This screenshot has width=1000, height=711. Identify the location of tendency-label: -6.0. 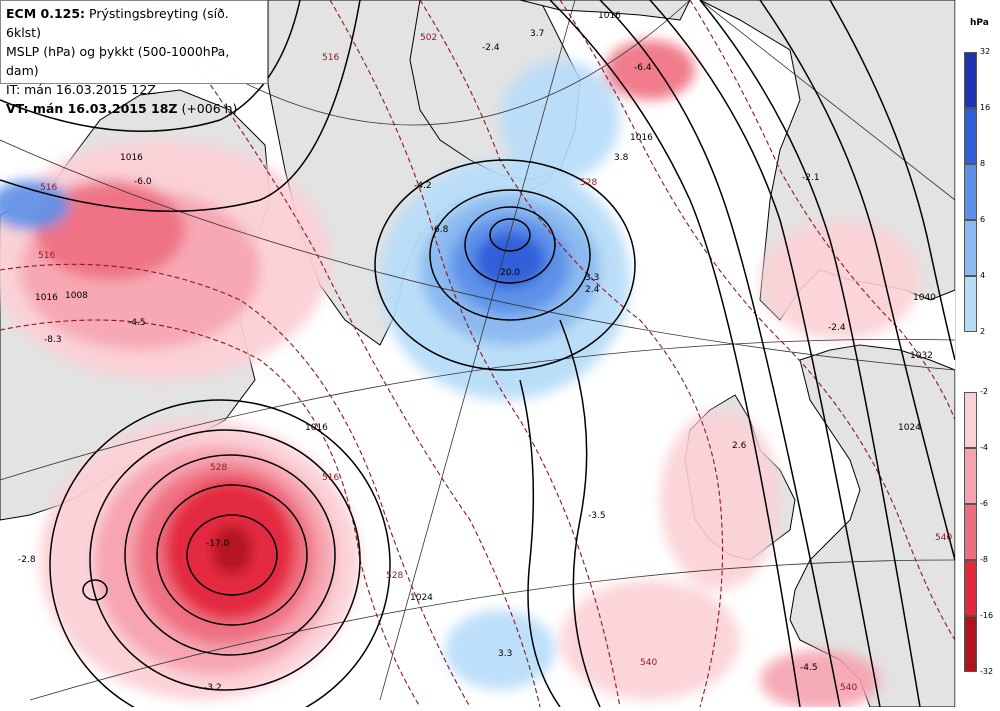
(143, 182).